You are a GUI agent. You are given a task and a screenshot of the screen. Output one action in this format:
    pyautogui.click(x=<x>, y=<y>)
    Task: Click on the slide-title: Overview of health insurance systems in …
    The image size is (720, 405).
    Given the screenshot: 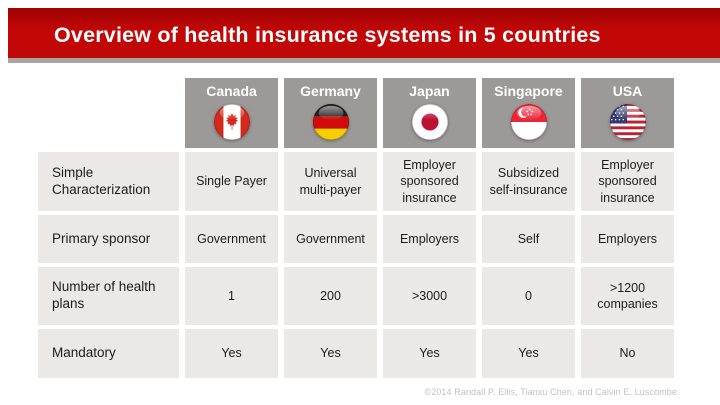 What is the action you would take?
    pyautogui.click(x=327, y=34)
    